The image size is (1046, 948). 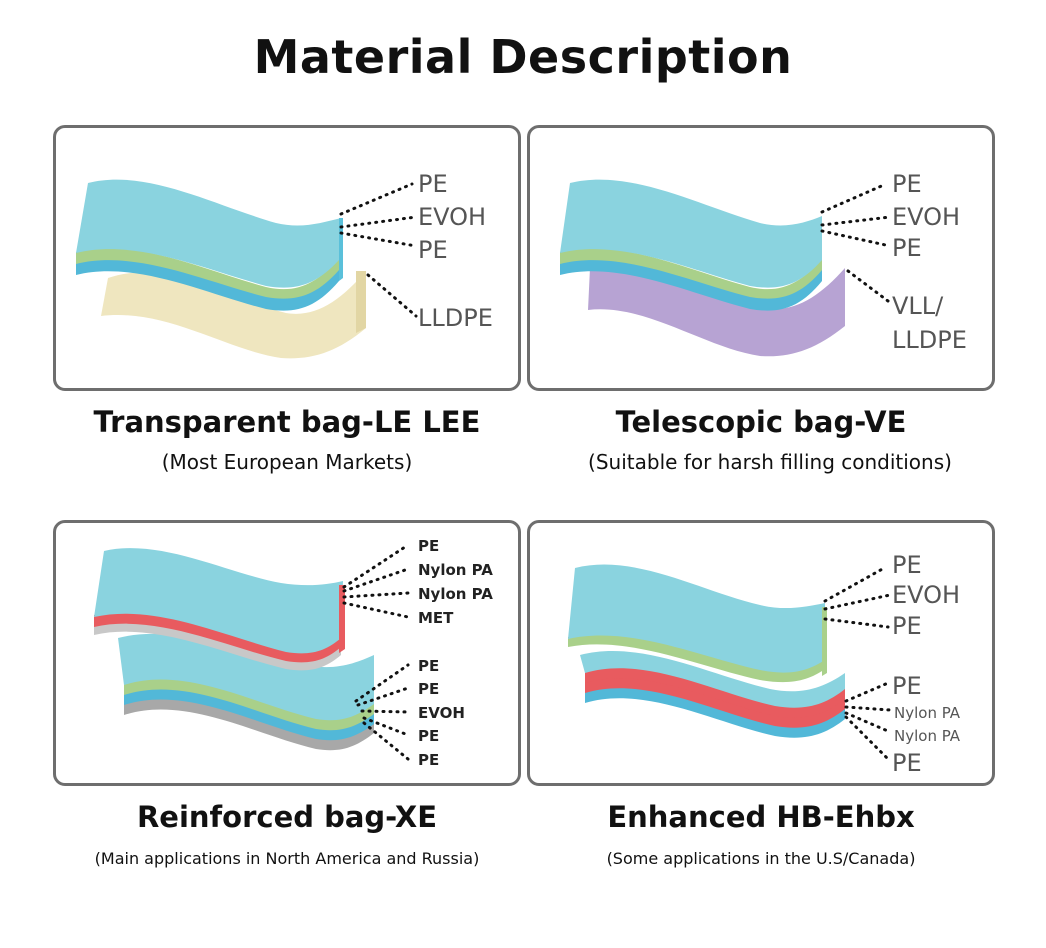 I want to click on panel-transparent-bag: PE EVOH PE LLDPE, so click(x=287, y=258).